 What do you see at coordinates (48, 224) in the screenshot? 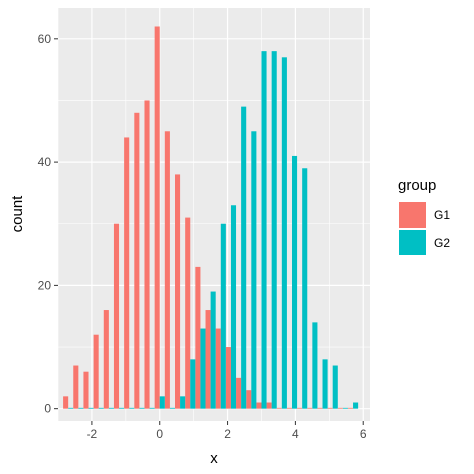
I see `y-axis: 0 20 40 60` at bounding box center [48, 224].